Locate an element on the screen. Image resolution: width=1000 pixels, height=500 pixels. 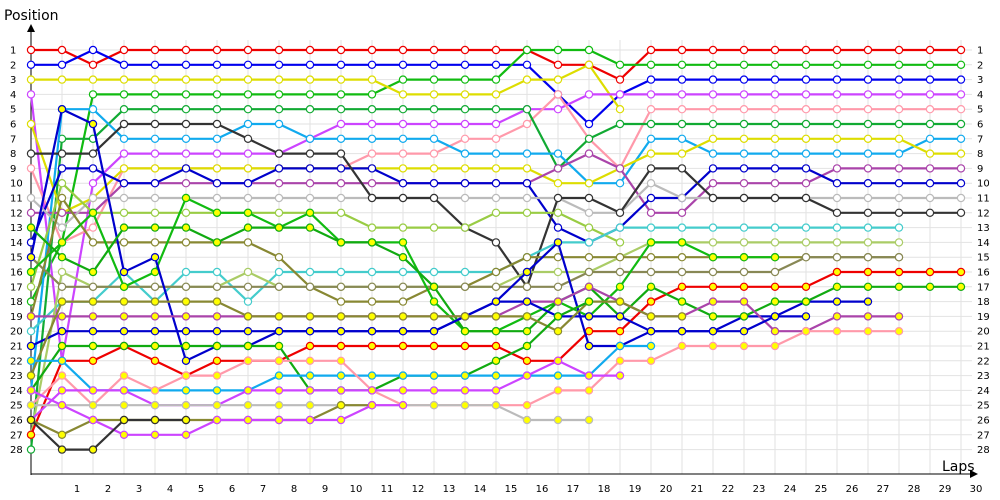
y-tick-label-right: 14 is located at coordinates (983, 243).